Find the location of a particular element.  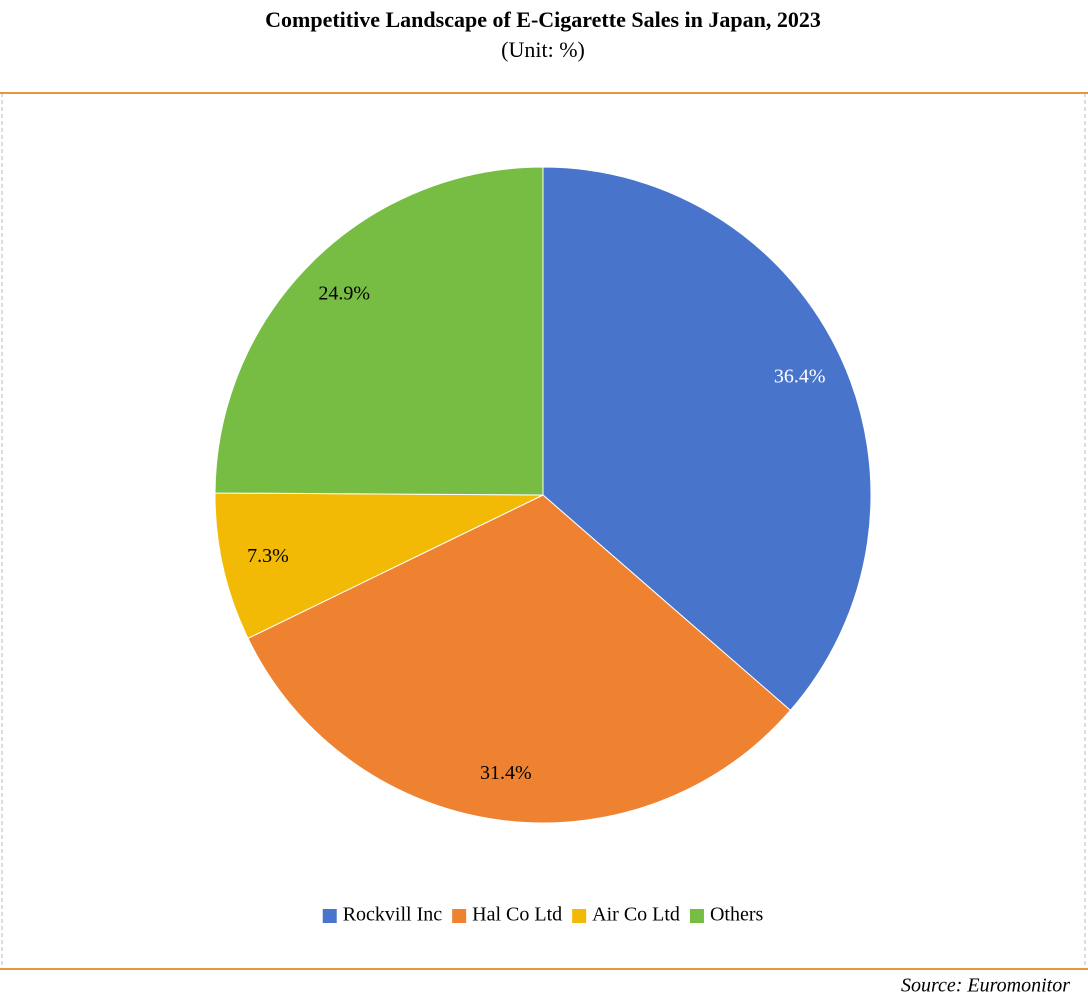

chart-subtitle: (Unit: %) is located at coordinates (543, 49).